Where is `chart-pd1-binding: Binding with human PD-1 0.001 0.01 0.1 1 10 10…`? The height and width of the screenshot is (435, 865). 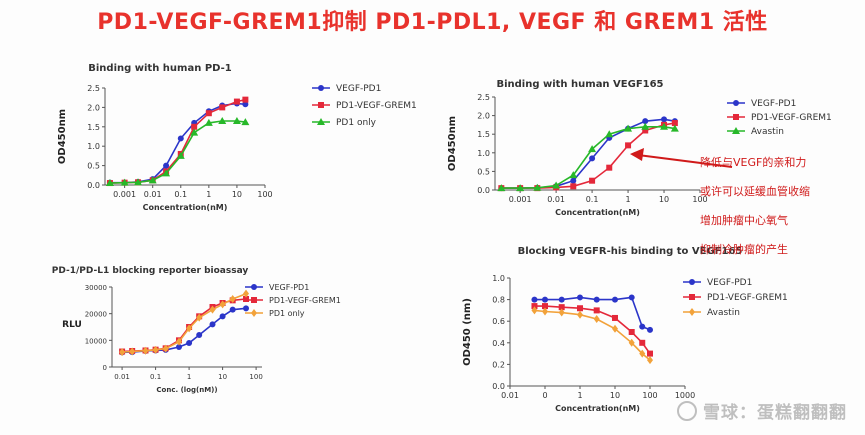
chart-pd1-binding: Binding with human PD-1 0.001 0.01 0.1 1 10 10… is located at coordinates (237, 137).